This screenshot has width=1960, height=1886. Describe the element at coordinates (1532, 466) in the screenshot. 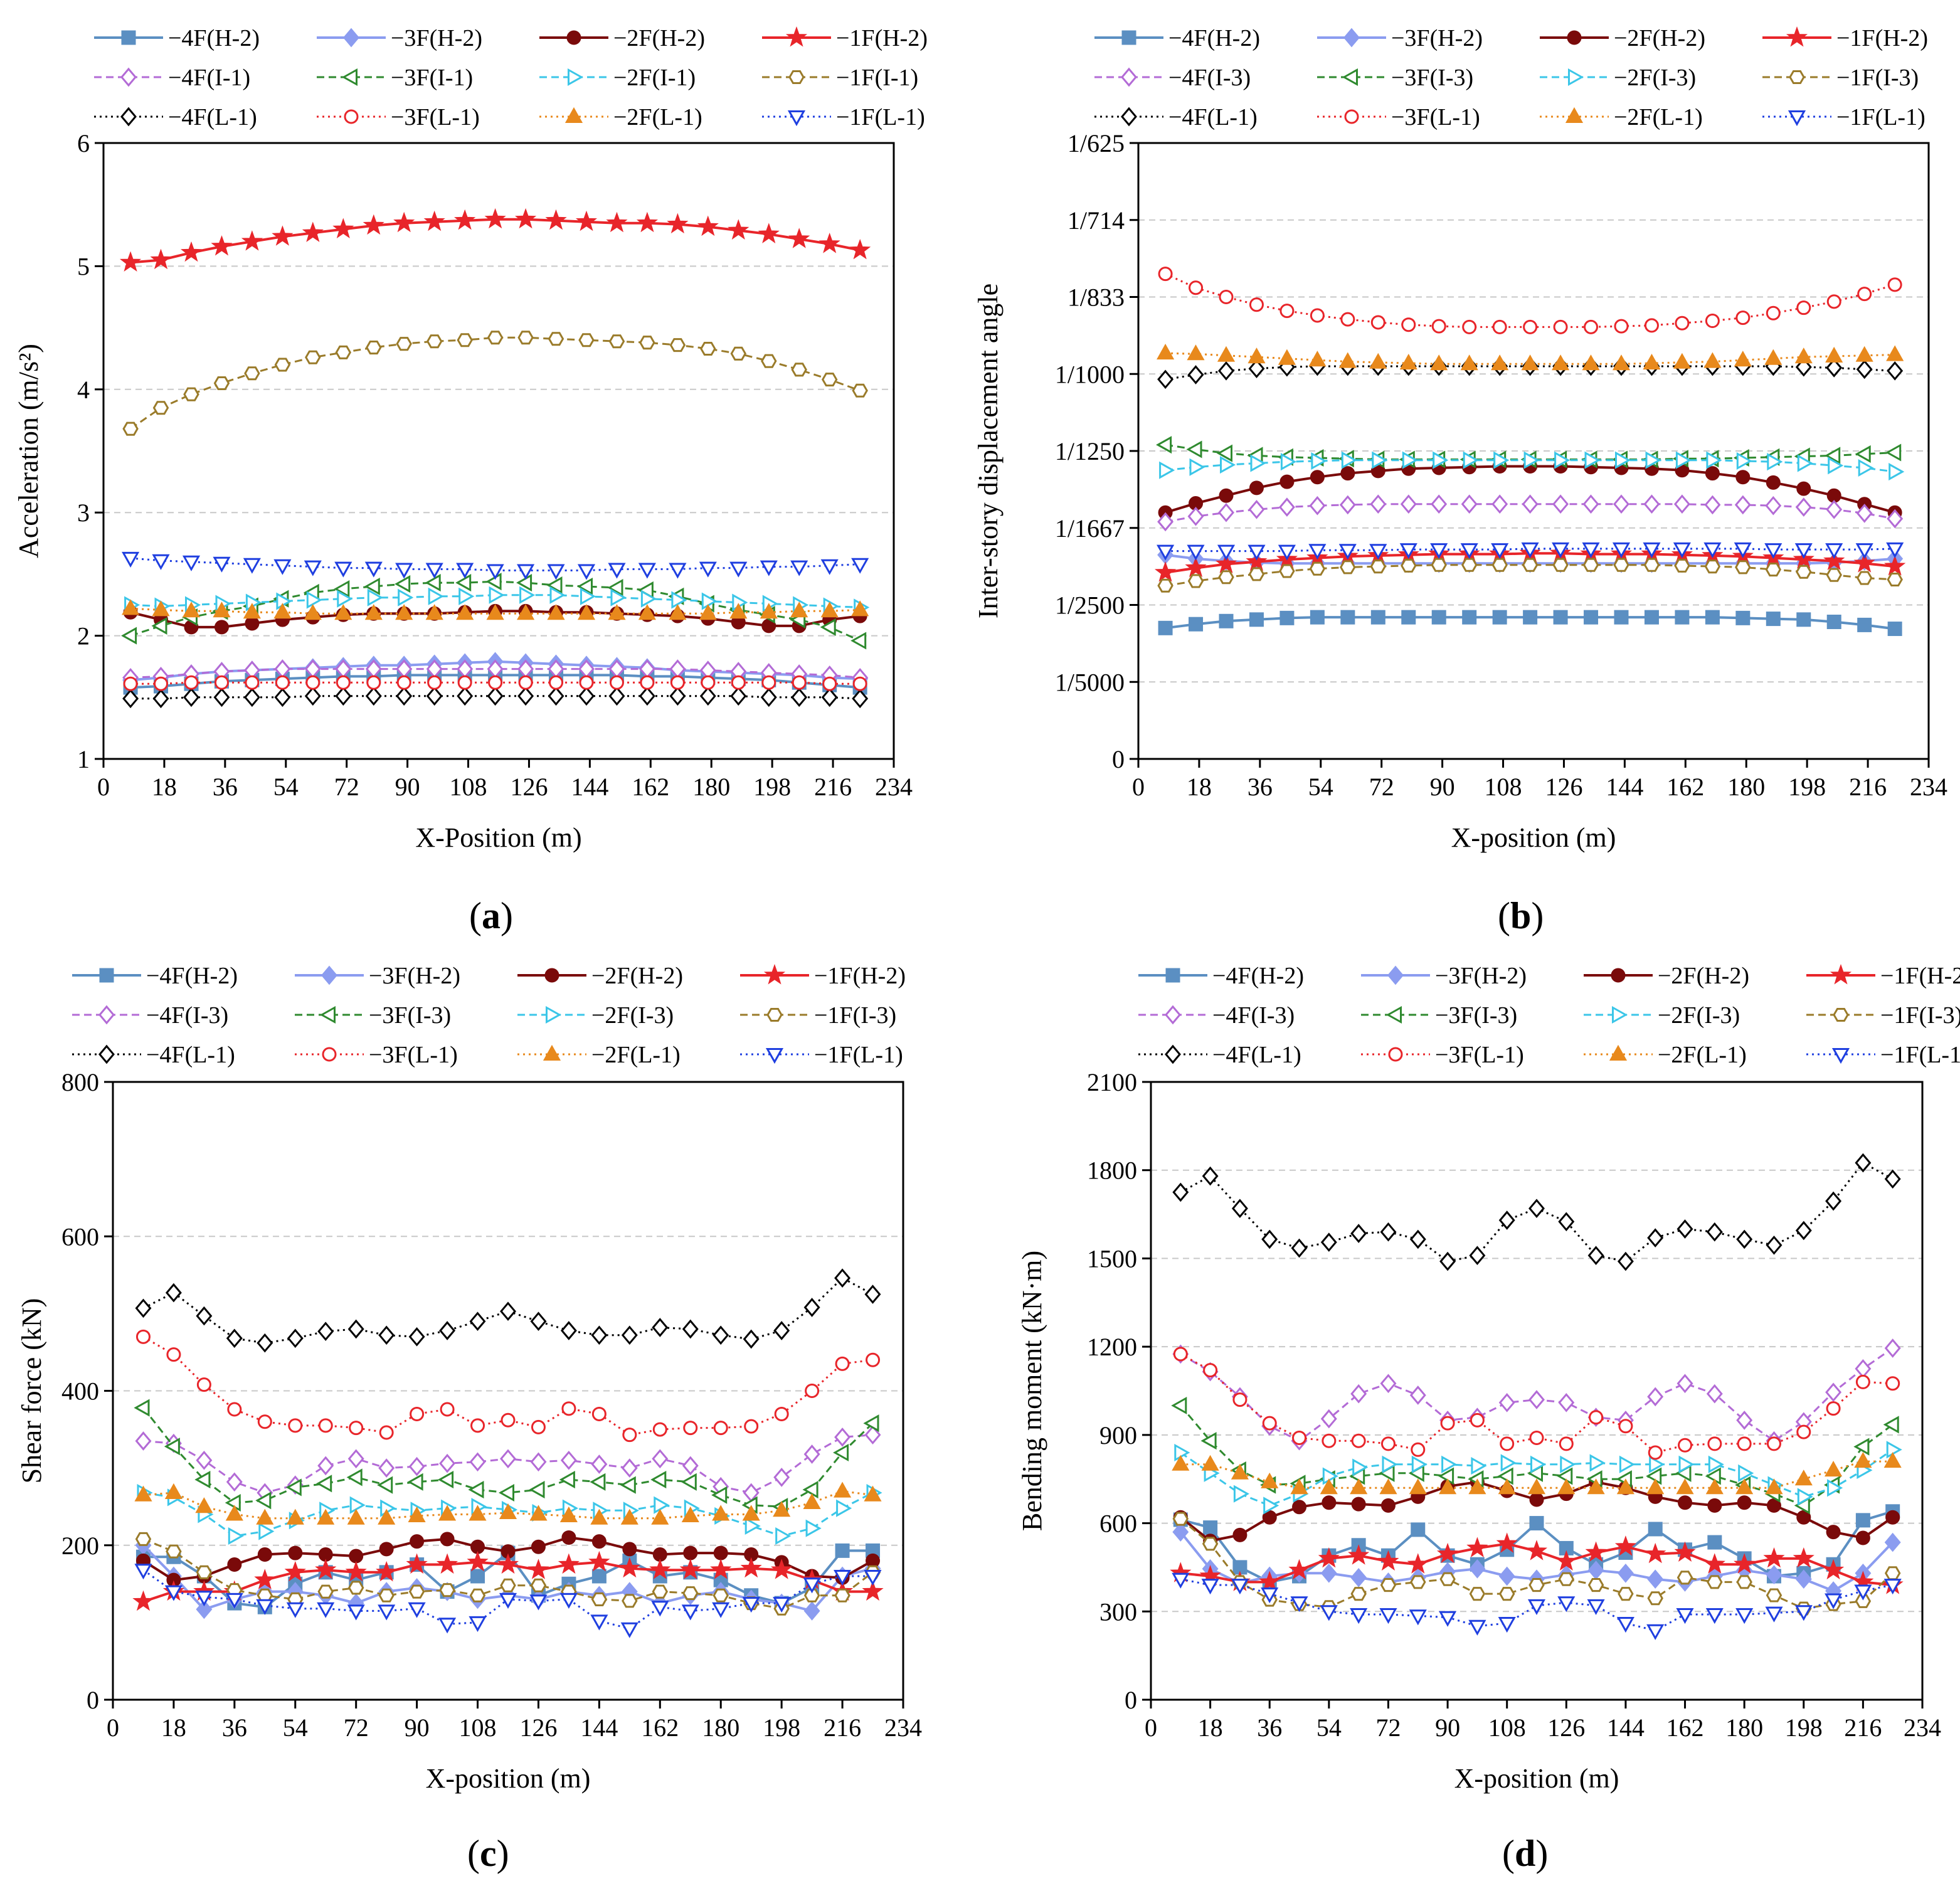

I see `series-−2F(I-3)` at that location.